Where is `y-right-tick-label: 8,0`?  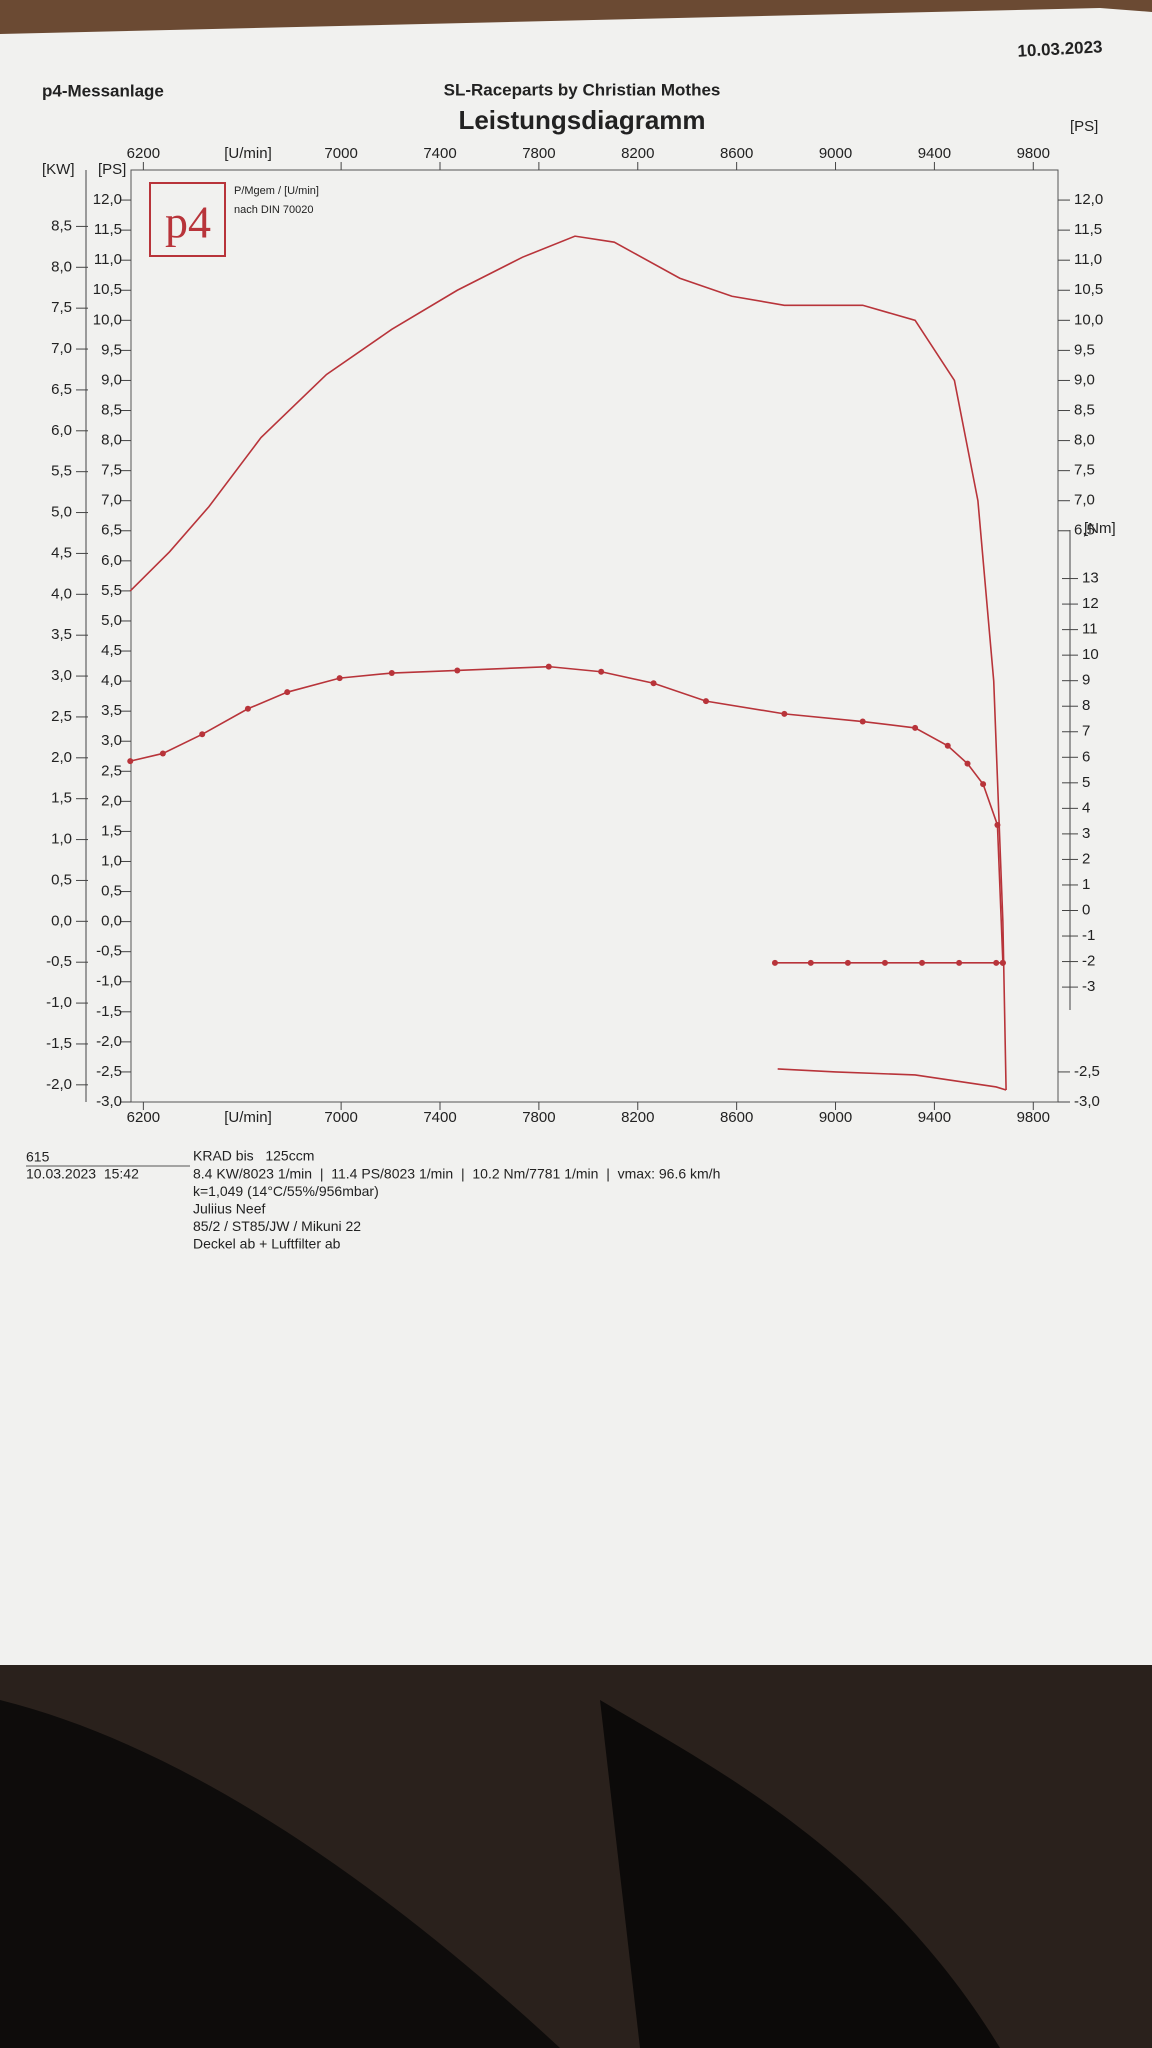
y-right-tick-label: 8,0 is located at coordinates (1084, 440).